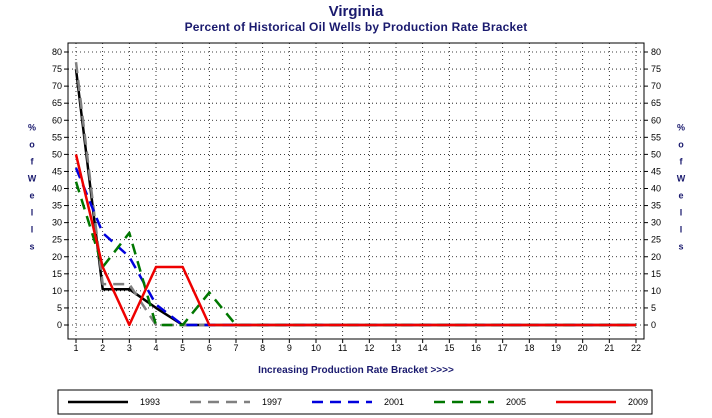 The height and width of the screenshot is (418, 712). What do you see at coordinates (516, 402) in the screenshot?
I see `legend-label-2005: 2005` at bounding box center [516, 402].